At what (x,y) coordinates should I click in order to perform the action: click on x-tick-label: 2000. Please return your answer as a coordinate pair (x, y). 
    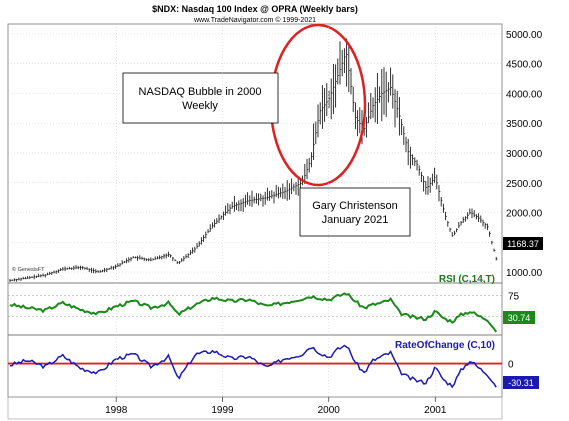
    Looking at the image, I should click on (329, 410).